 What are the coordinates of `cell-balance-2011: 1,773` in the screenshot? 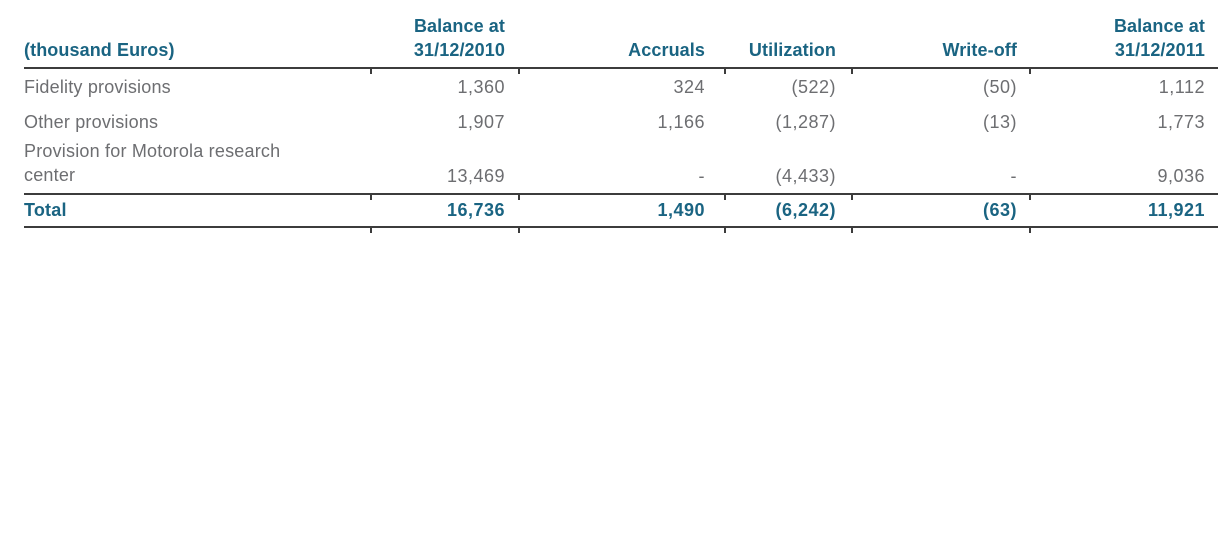 It's located at (1181, 122).